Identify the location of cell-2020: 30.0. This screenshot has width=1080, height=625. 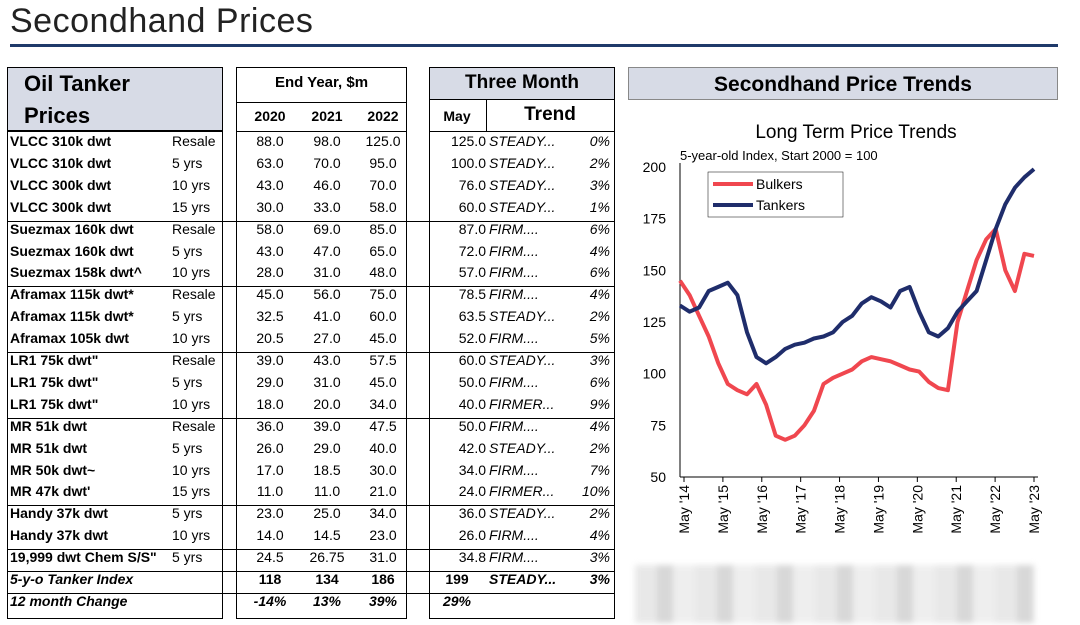
(270, 206).